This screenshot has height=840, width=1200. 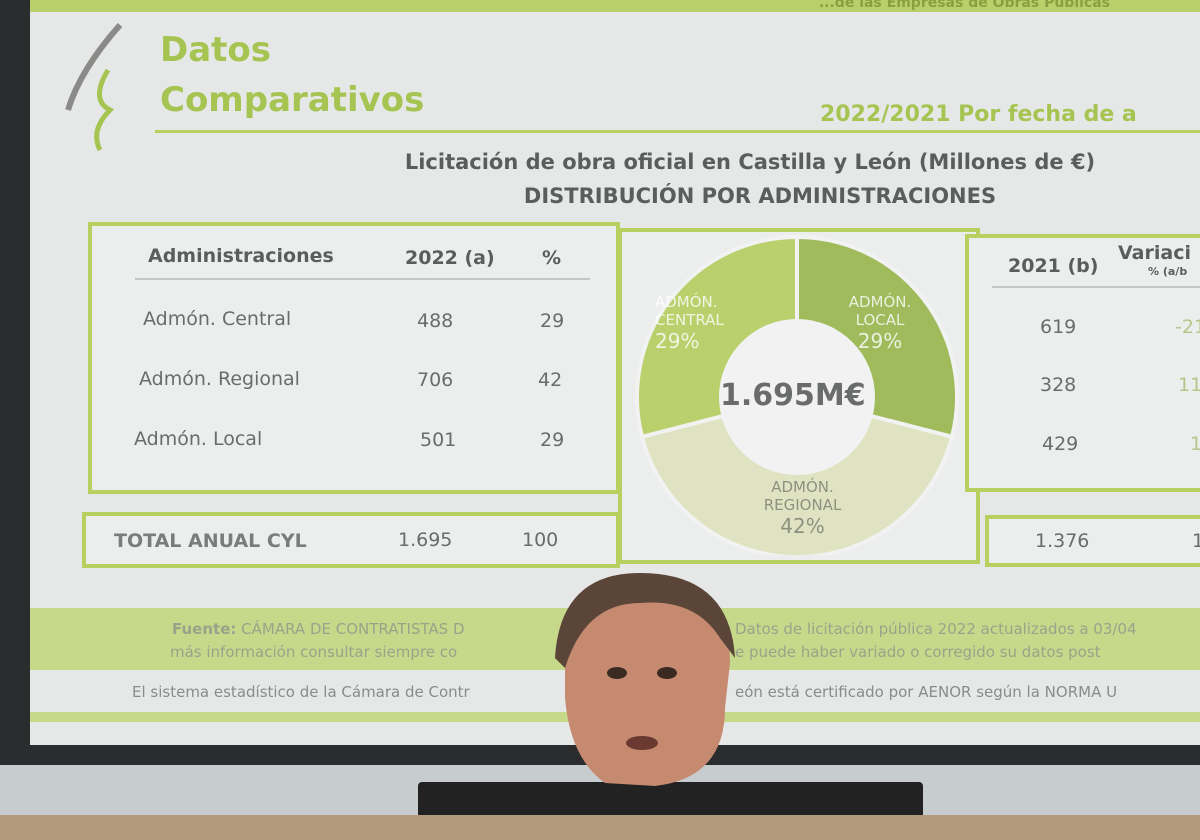 I want to click on period: 2022/2021 Por fecha de a, so click(x=978, y=114).